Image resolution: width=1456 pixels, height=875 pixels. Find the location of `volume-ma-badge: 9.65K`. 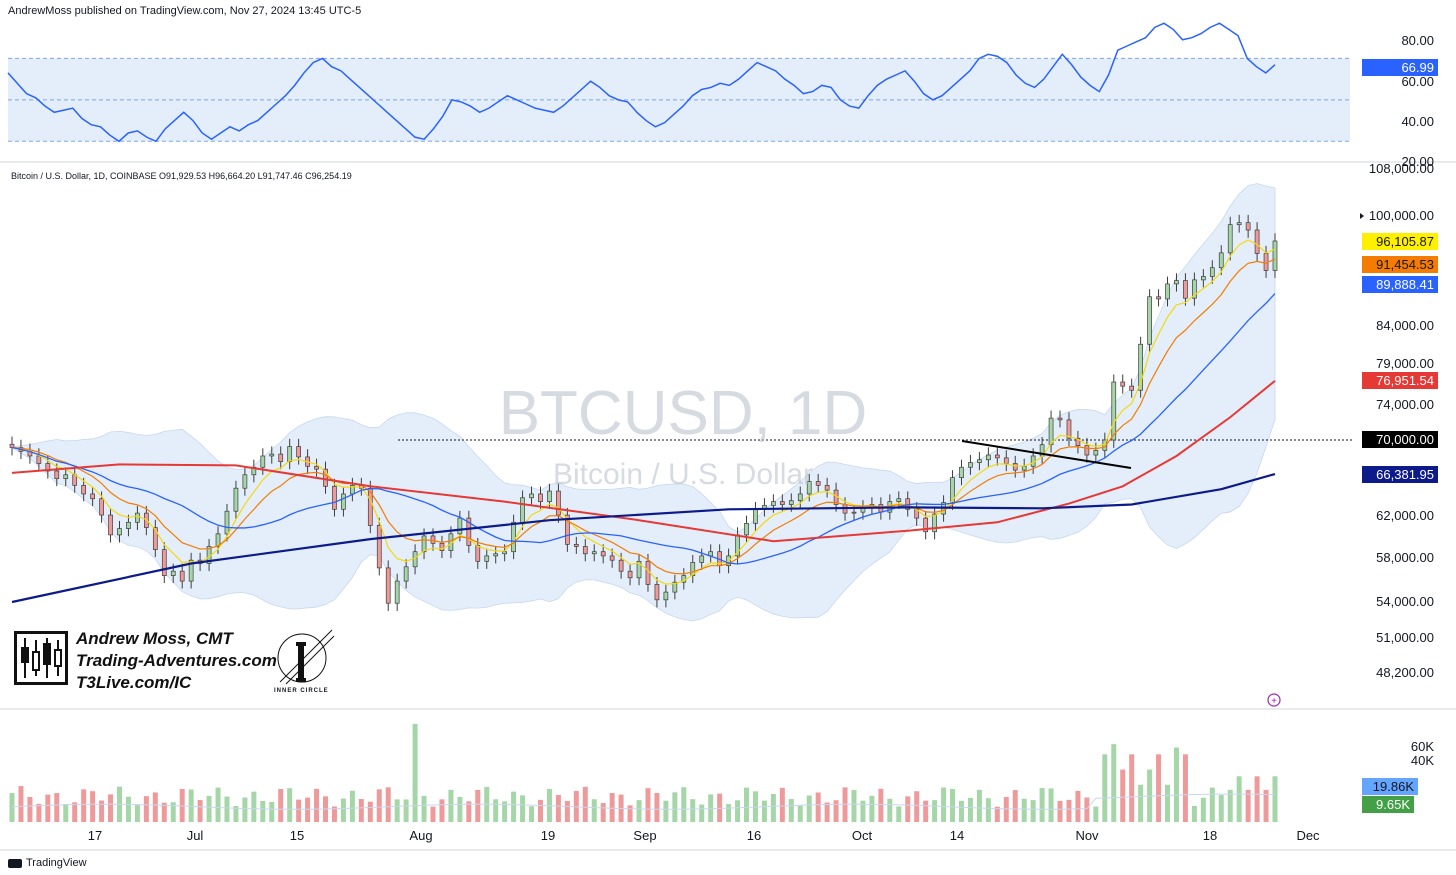

volume-ma-badge: 9.65K is located at coordinates (1388, 804).